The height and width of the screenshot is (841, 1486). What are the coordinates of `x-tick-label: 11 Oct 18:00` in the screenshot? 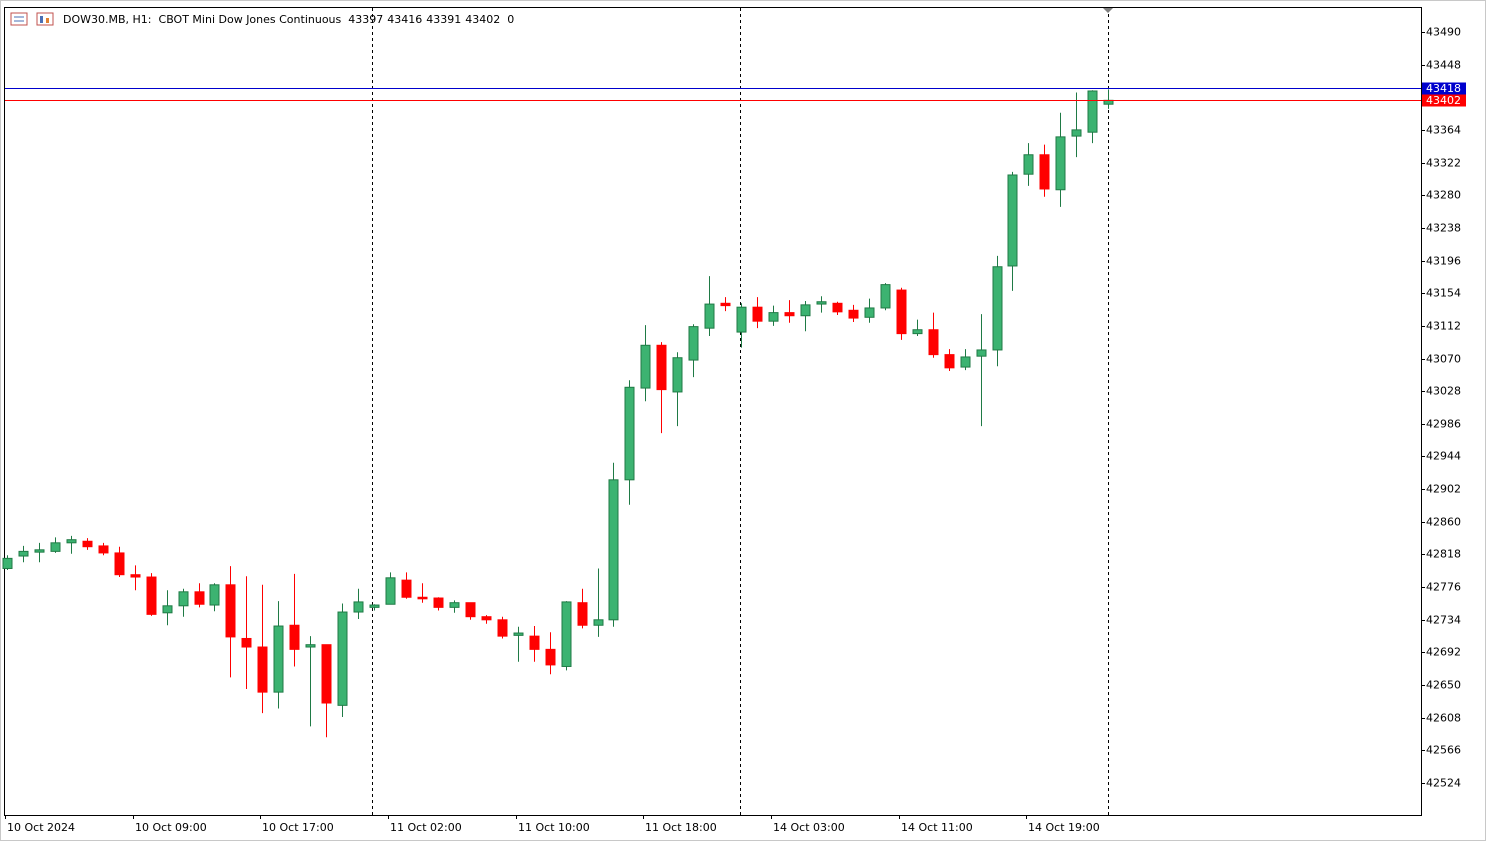 It's located at (681, 827).